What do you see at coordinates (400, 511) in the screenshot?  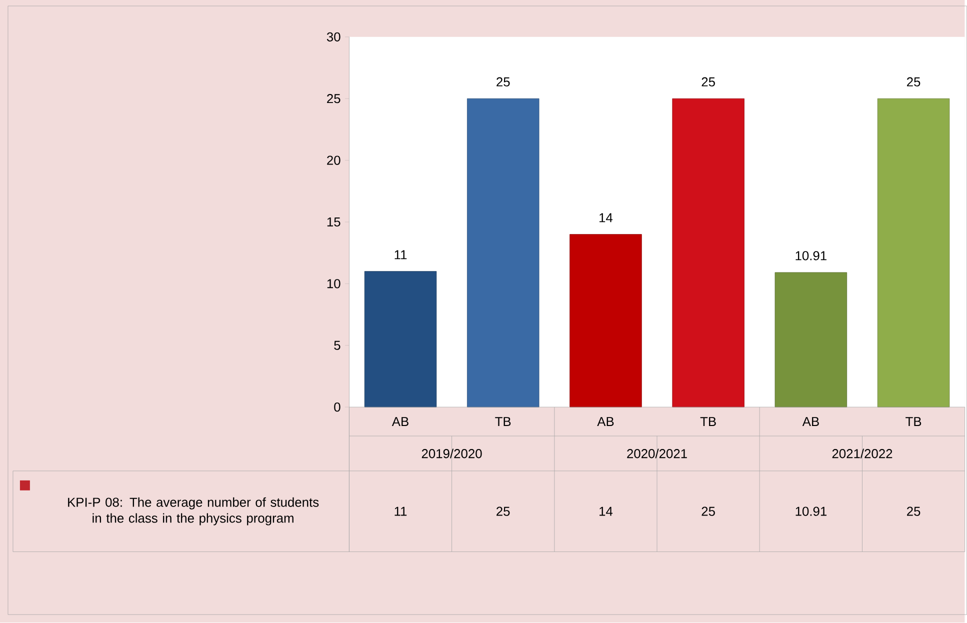 I see `data-label: 11` at bounding box center [400, 511].